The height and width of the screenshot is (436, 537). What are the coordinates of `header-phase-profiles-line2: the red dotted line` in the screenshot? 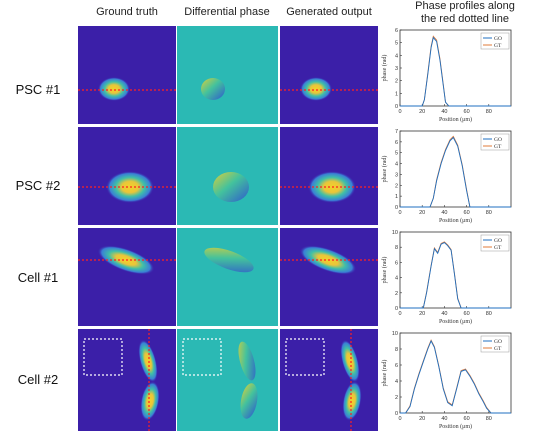 It's located at (465, 19).